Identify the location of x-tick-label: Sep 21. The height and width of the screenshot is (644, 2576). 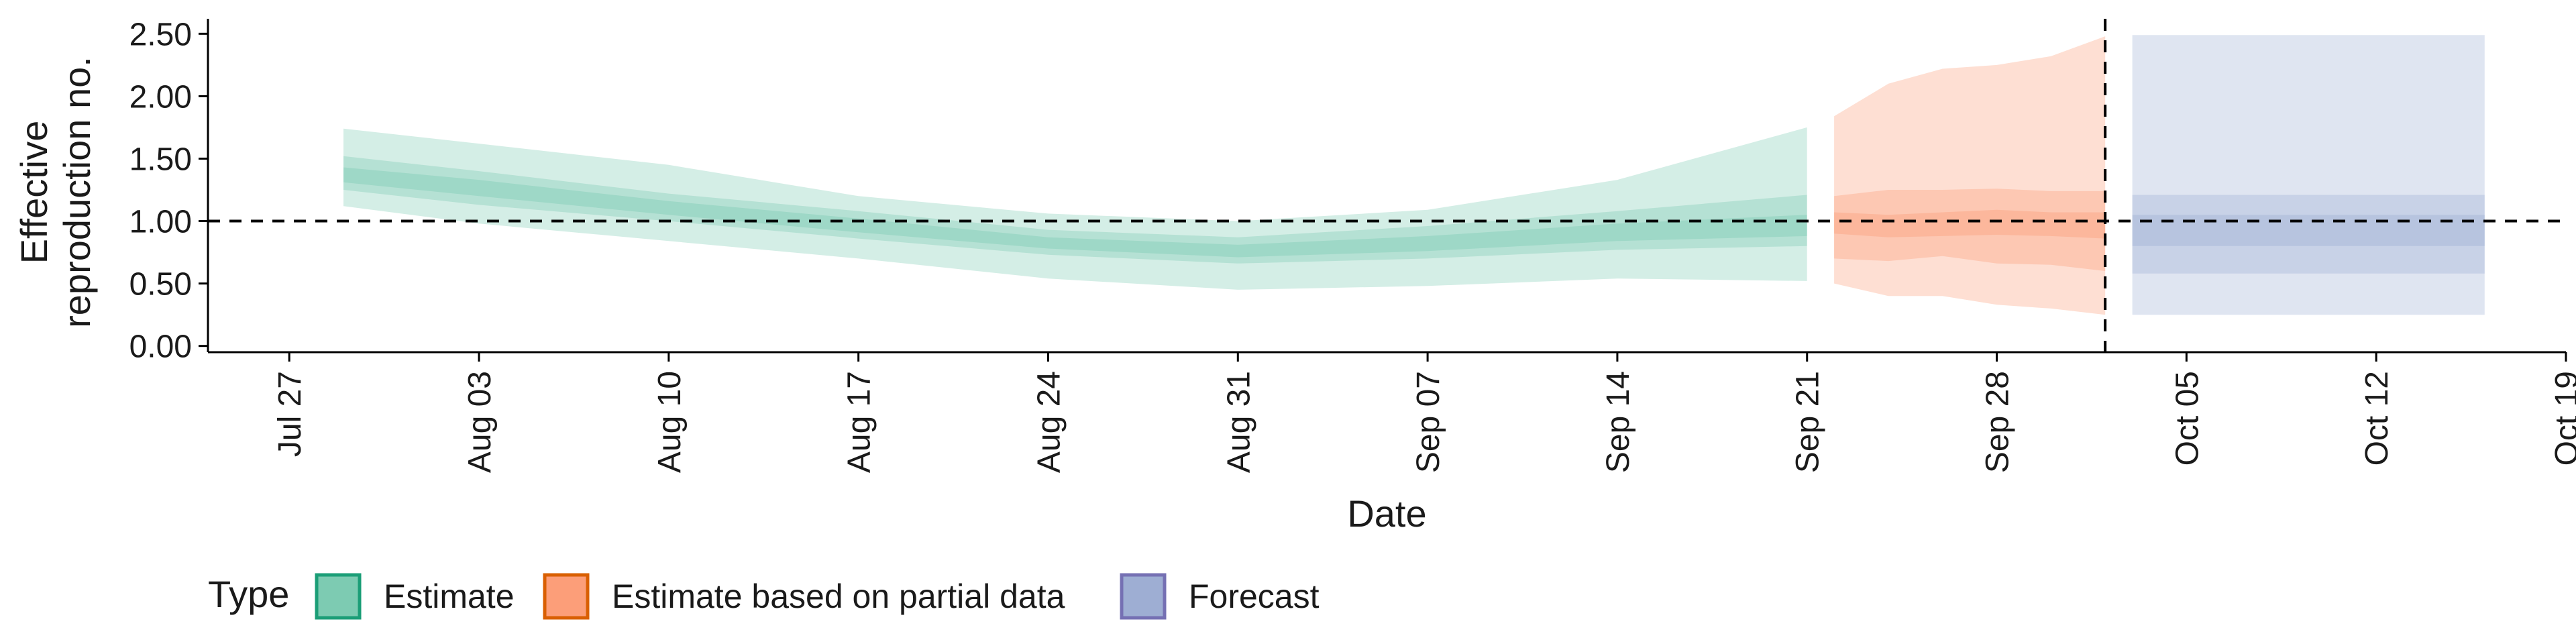
(1808, 422).